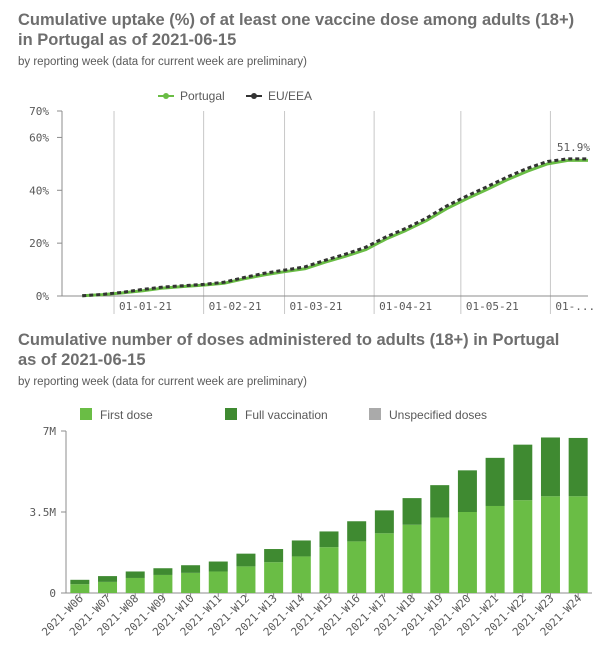 The width and height of the screenshot is (597, 648). What do you see at coordinates (438, 415) in the screenshot?
I see `legend-label: Unspecified doses` at bounding box center [438, 415].